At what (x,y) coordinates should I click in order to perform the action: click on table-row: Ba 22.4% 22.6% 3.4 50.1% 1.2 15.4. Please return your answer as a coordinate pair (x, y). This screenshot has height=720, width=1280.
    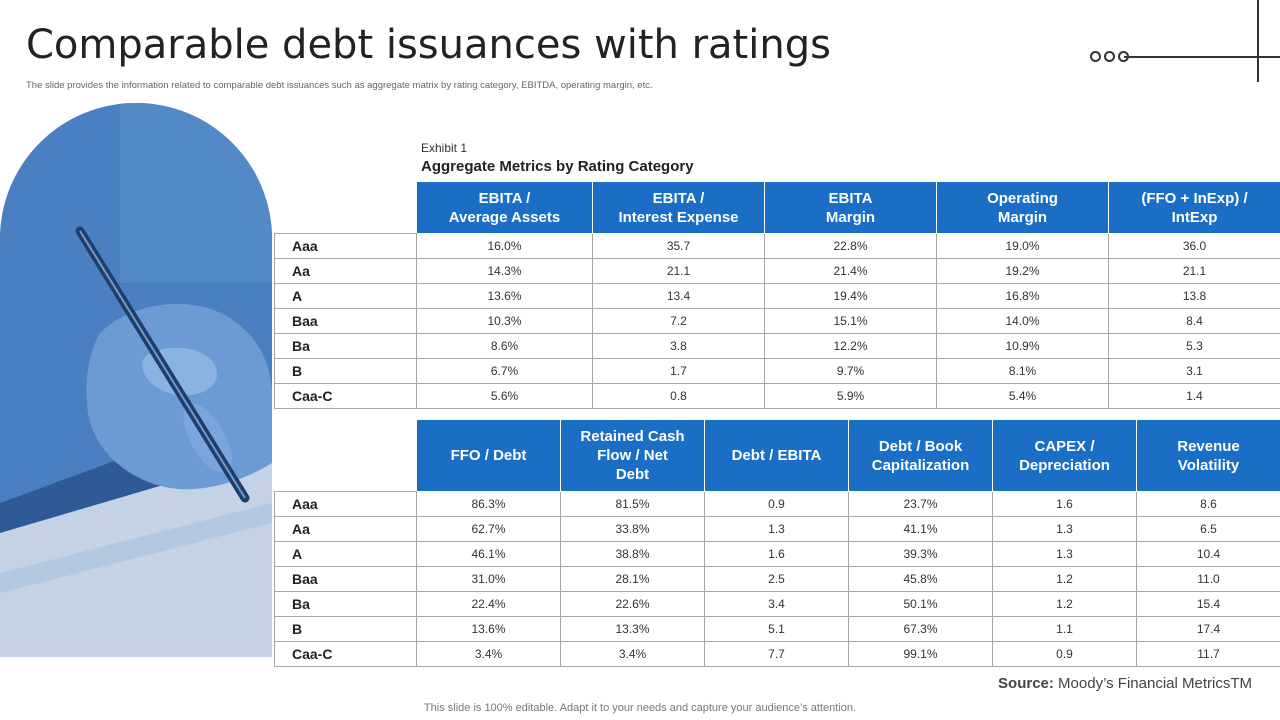
    Looking at the image, I should click on (777, 604).